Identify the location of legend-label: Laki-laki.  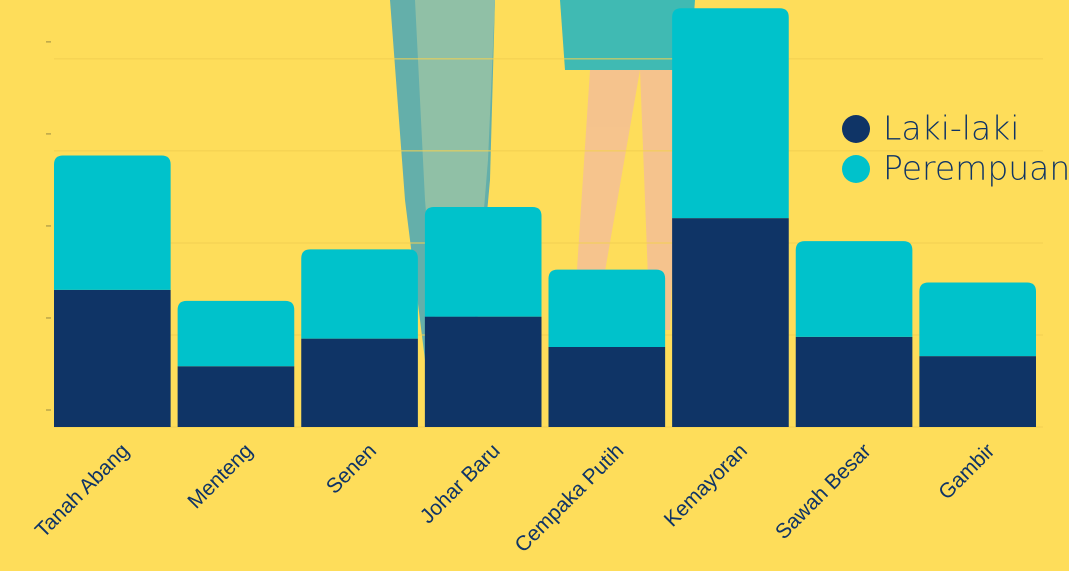
(951, 128).